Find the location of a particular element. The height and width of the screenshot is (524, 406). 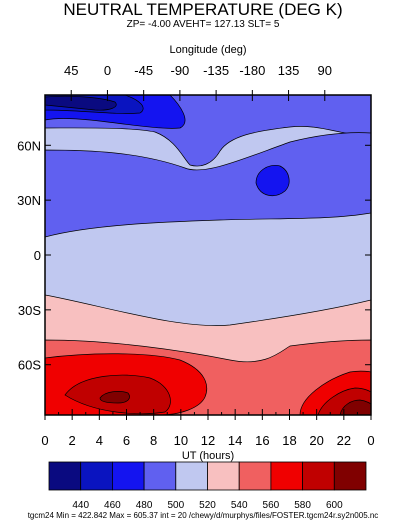

colorbar is located at coordinates (207, 476).